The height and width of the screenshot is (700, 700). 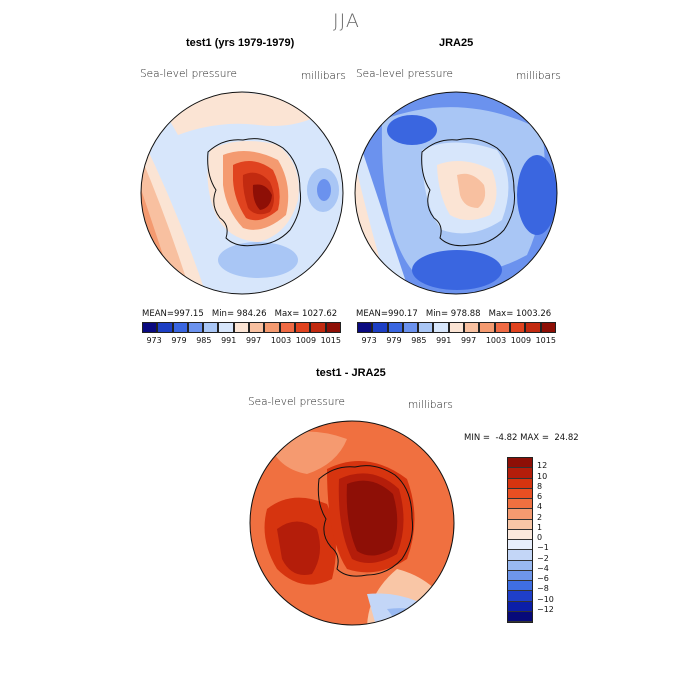 I want to click on colorbar-ticks-test1: 973 979 985 991 997 1003 1009 1015, so click(x=241, y=342).